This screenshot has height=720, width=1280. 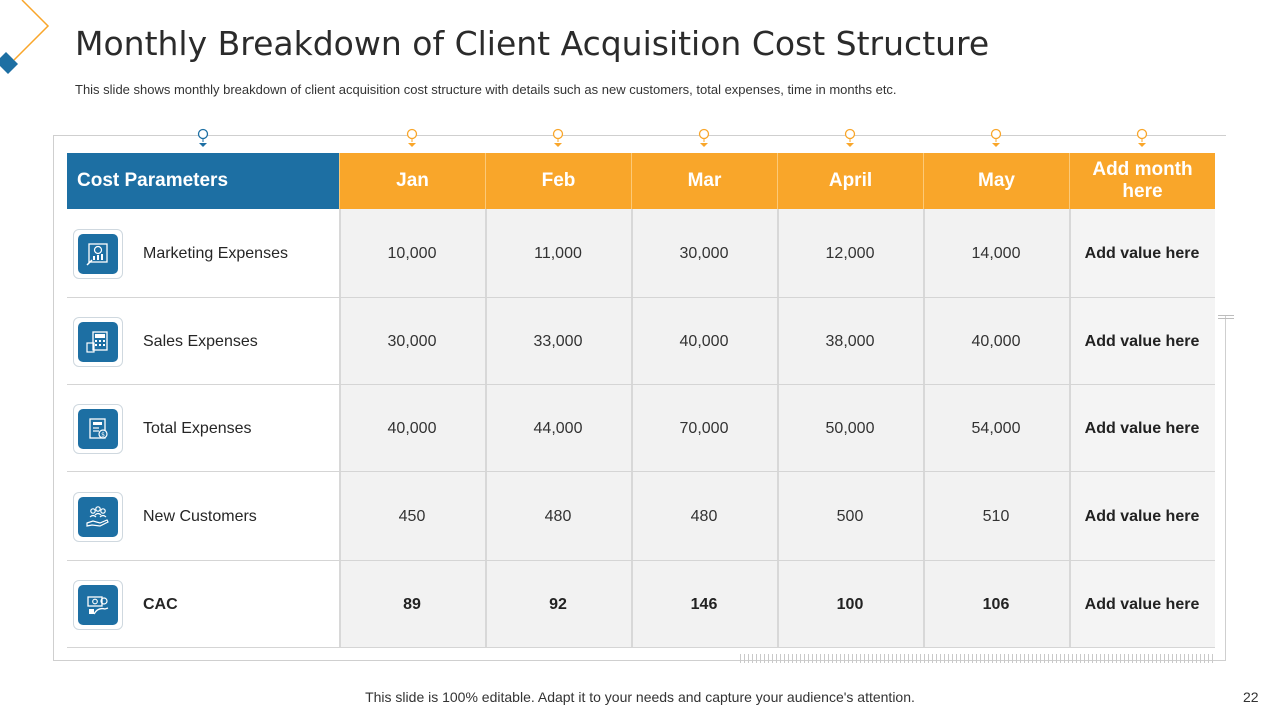 I want to click on page-number: 22, so click(x=1251, y=697).